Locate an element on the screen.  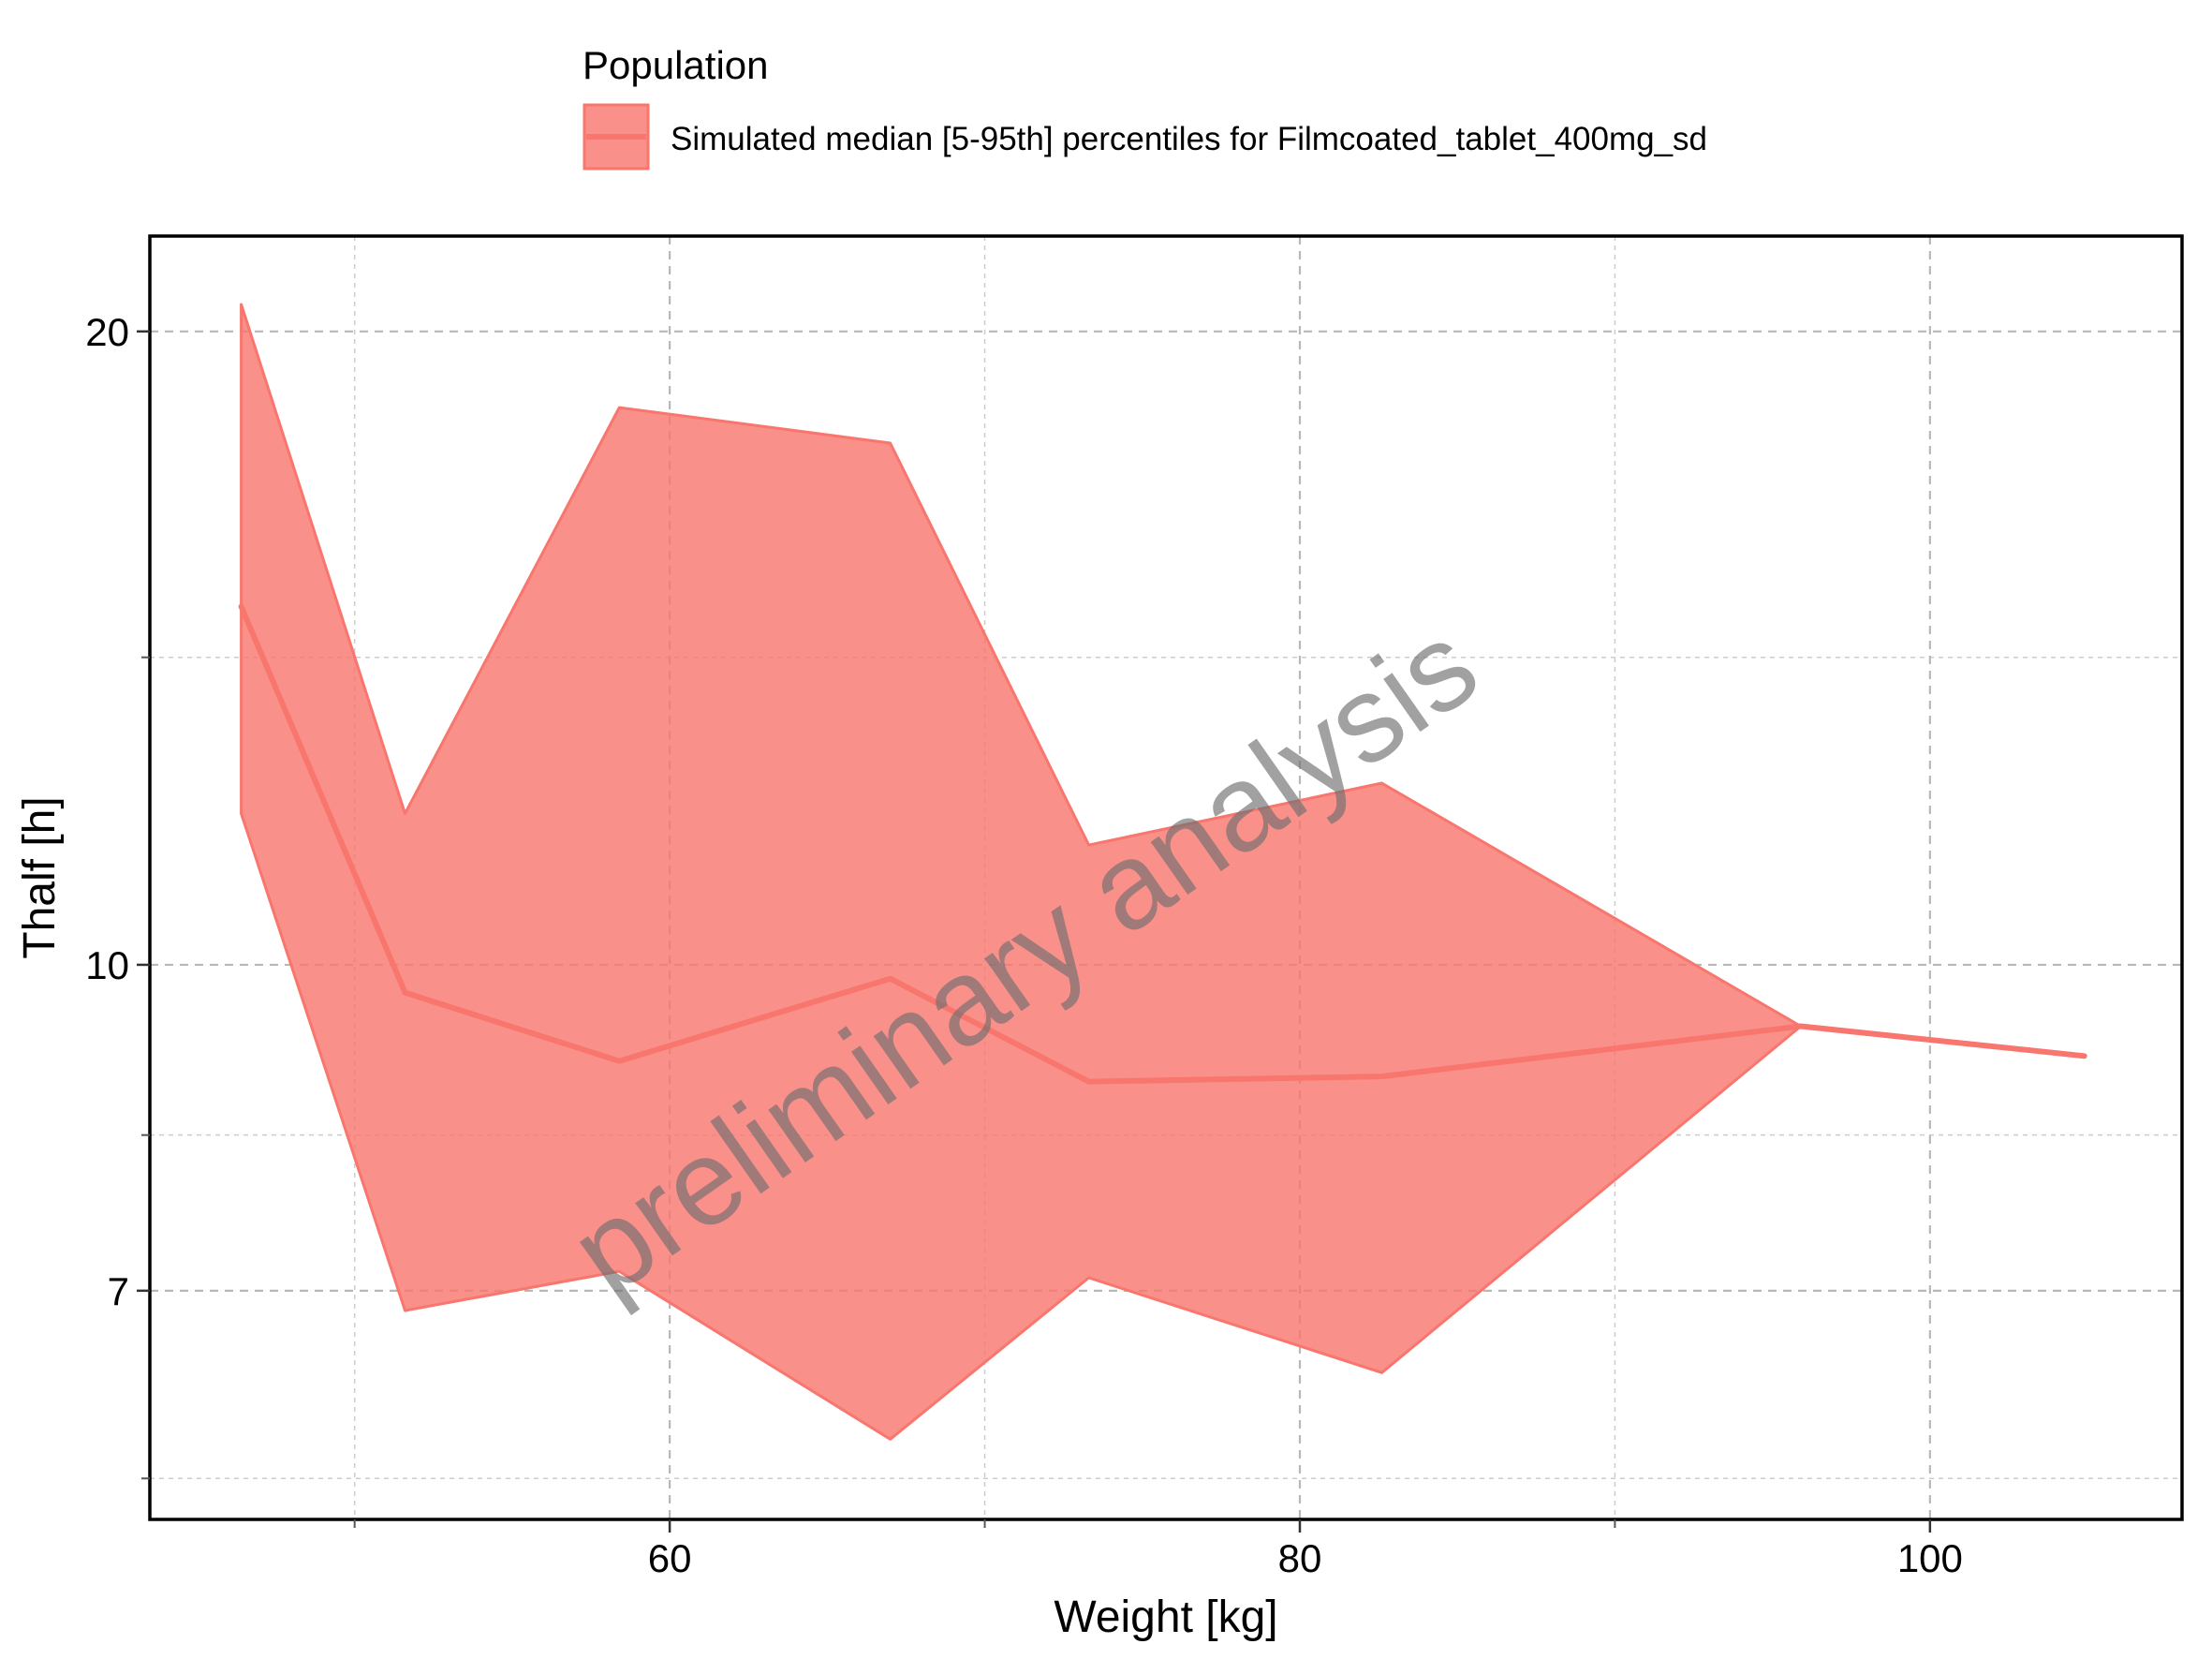
legend-title: Population is located at coordinates (676, 65).